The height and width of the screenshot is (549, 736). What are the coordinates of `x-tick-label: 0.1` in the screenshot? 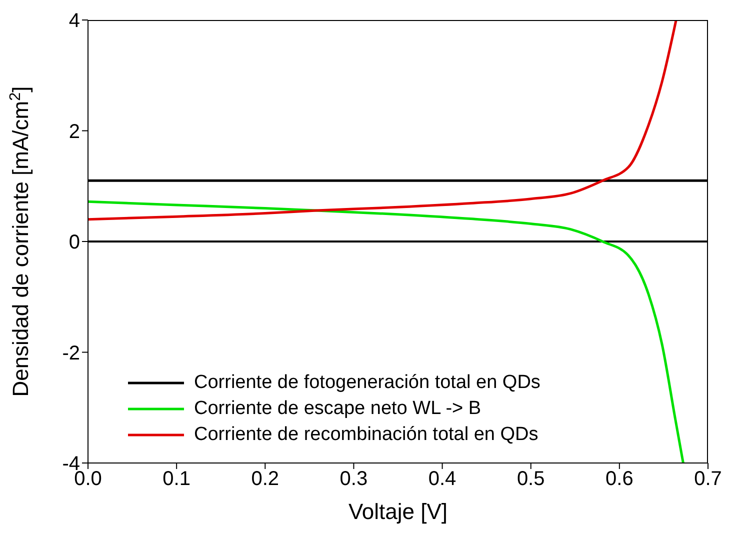 It's located at (176, 479).